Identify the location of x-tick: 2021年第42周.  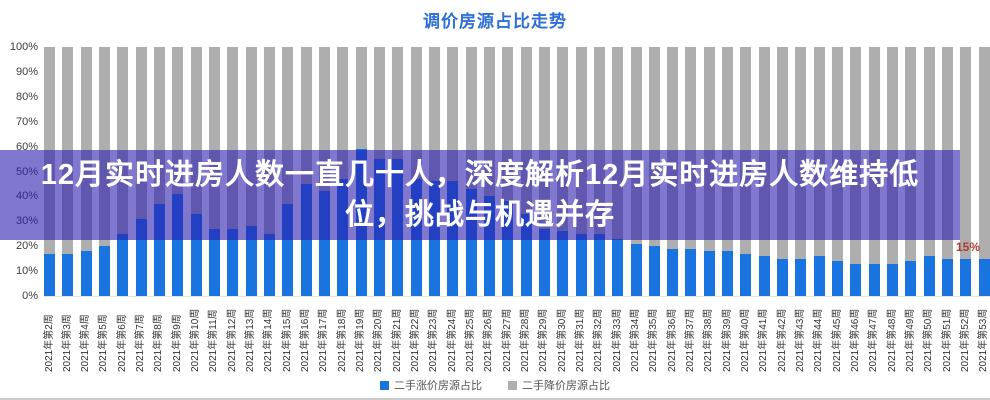
(782, 337).